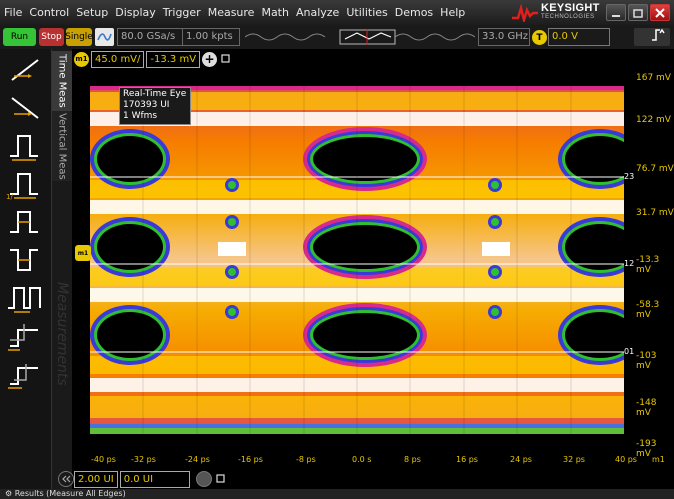  What do you see at coordinates (231, 12) in the screenshot?
I see `menu-measure: Measure` at bounding box center [231, 12].